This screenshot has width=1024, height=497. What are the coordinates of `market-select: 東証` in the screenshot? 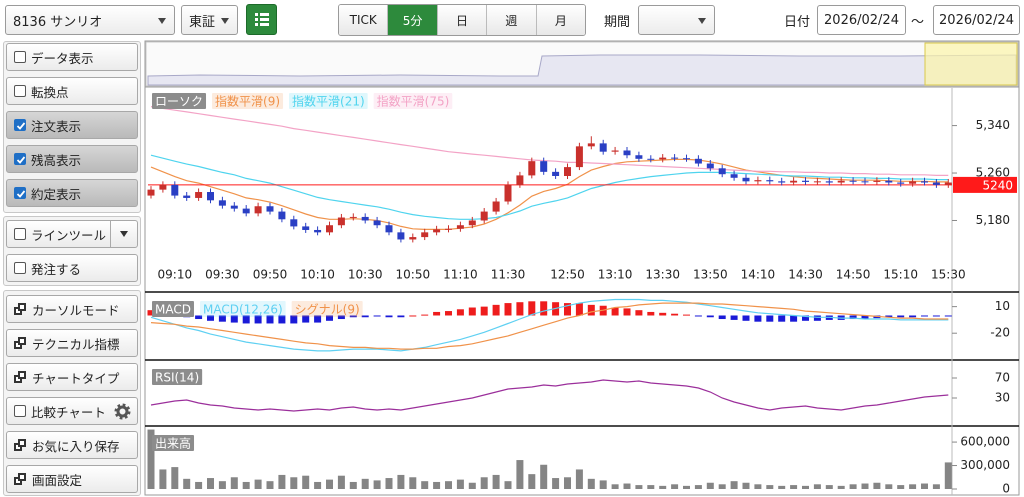 It's located at (209, 20).